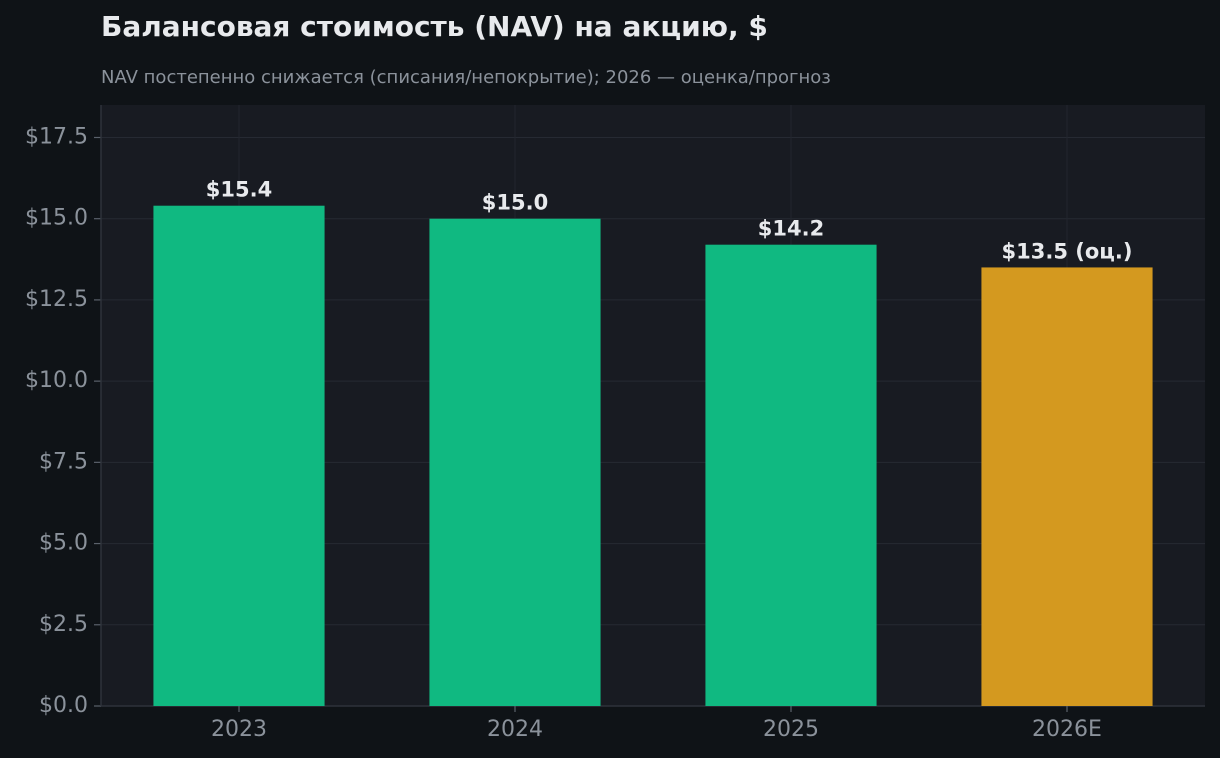  I want to click on value-label: $14.2, so click(791, 229).